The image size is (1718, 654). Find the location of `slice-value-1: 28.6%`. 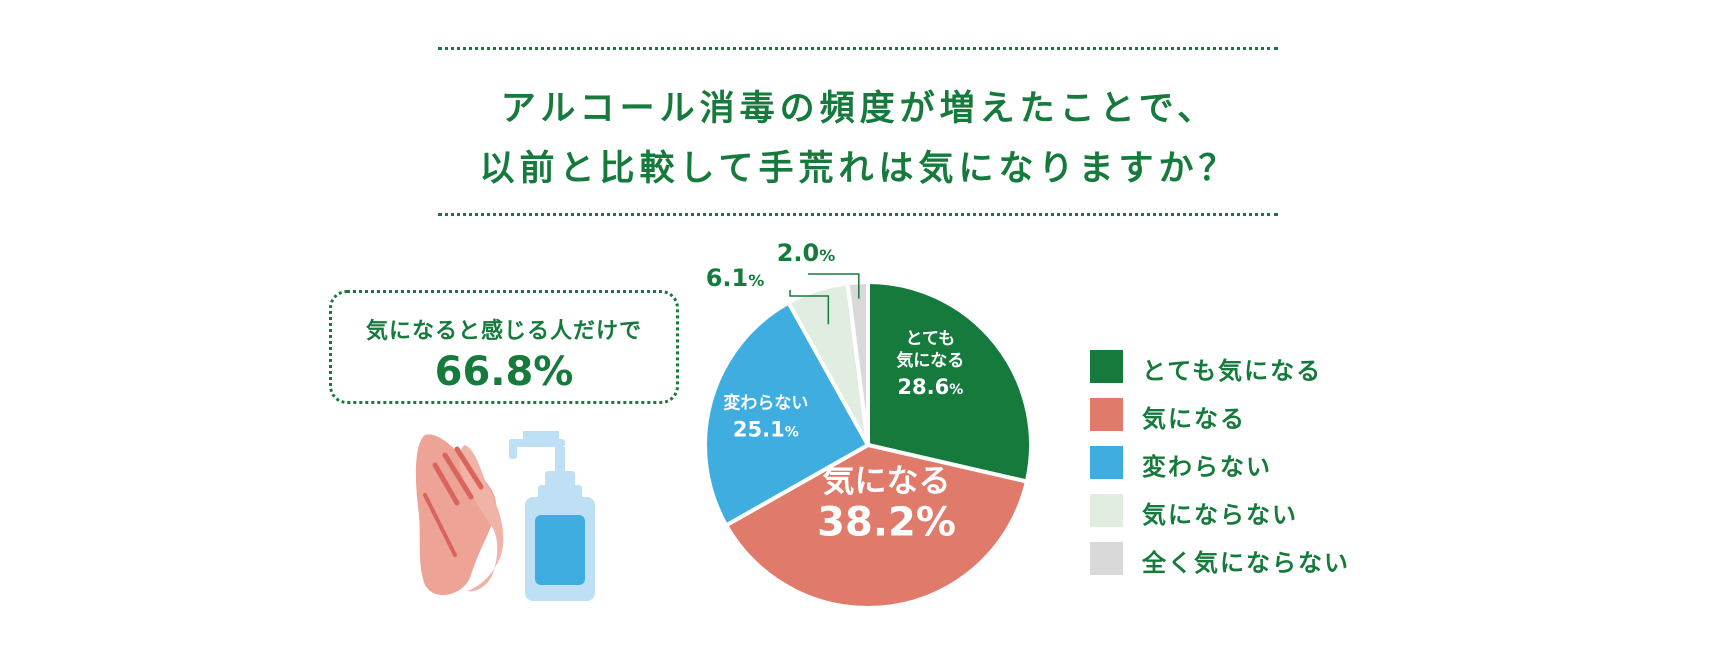

slice-value-1: 28.6% is located at coordinates (930, 387).